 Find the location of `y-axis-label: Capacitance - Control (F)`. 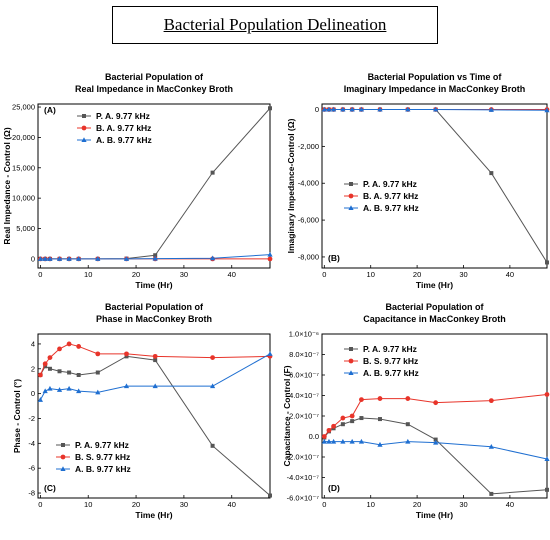

y-axis-label: Capacitance - Control (F) is located at coordinates (287, 415).